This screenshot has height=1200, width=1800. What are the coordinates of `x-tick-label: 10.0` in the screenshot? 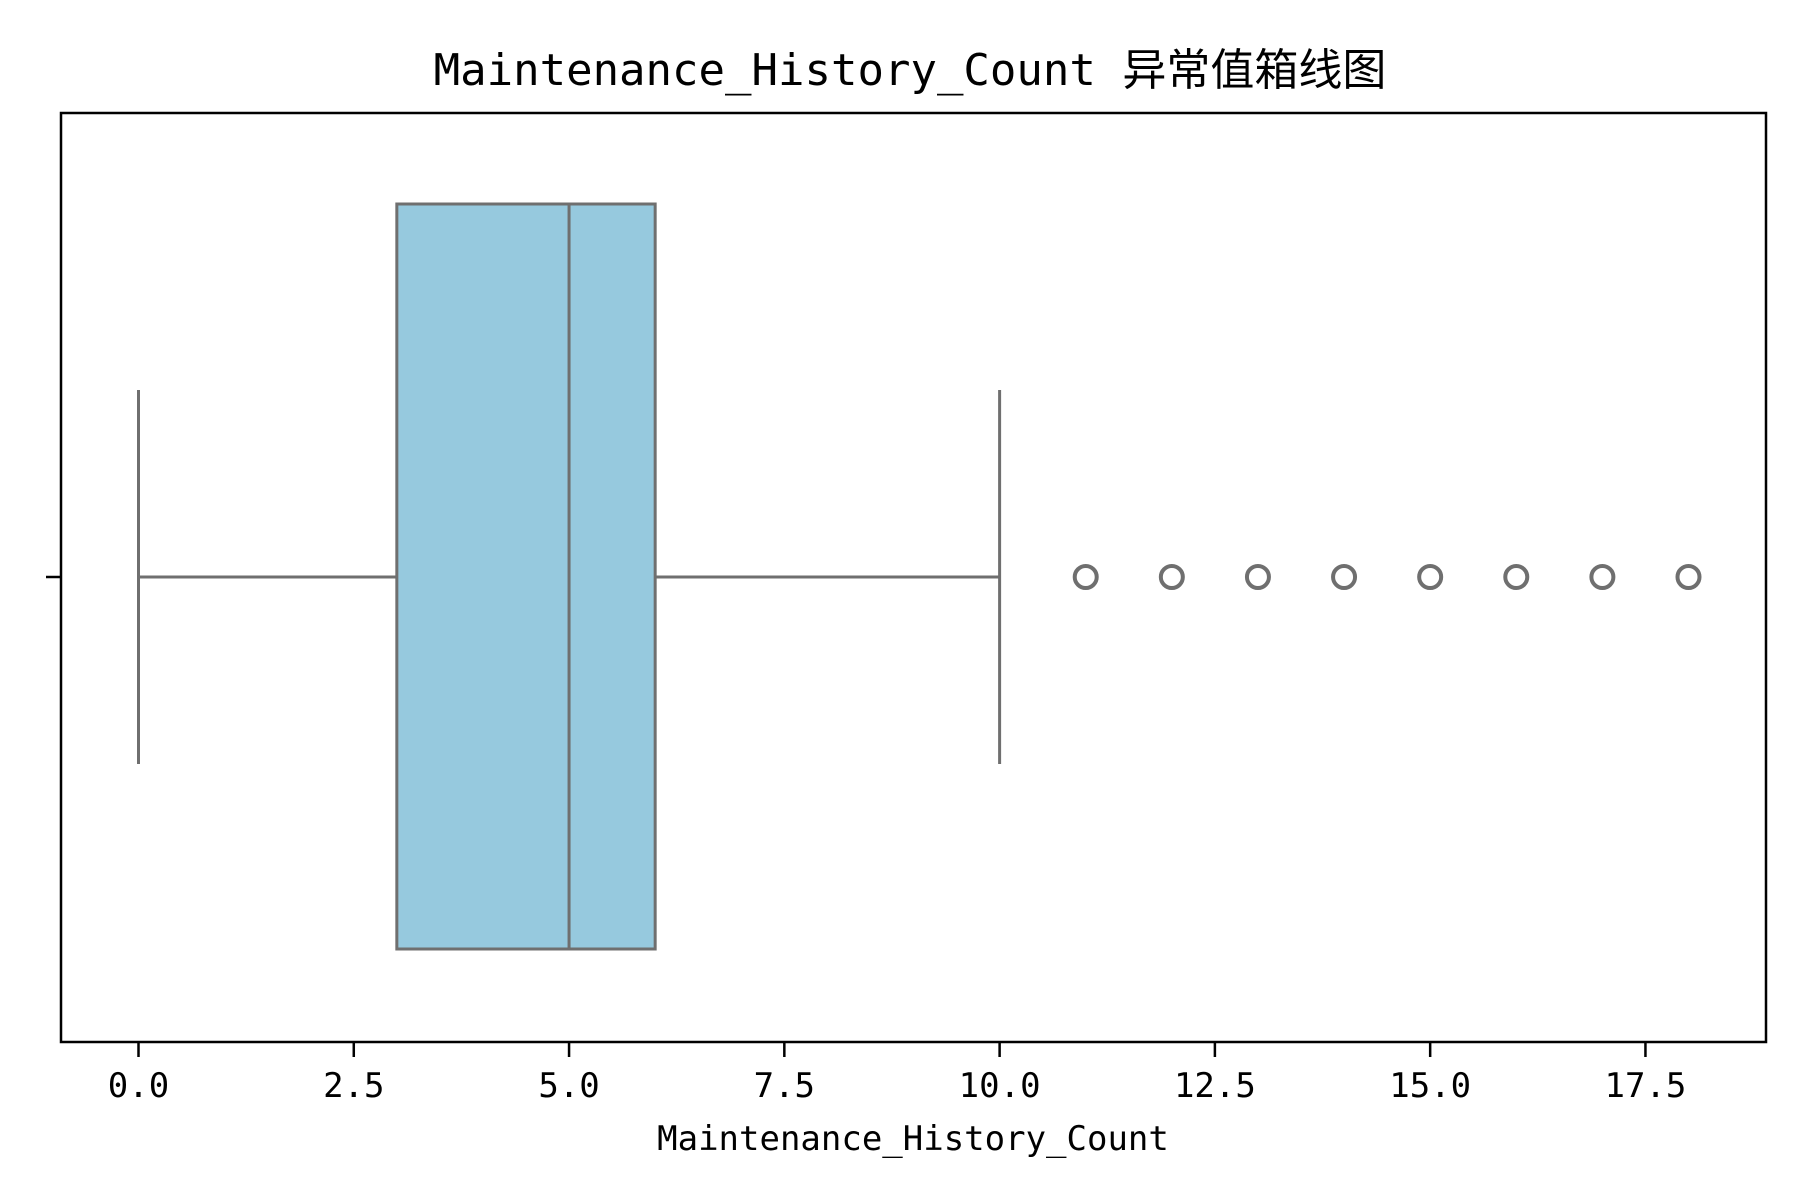 It's located at (1000, 1086).